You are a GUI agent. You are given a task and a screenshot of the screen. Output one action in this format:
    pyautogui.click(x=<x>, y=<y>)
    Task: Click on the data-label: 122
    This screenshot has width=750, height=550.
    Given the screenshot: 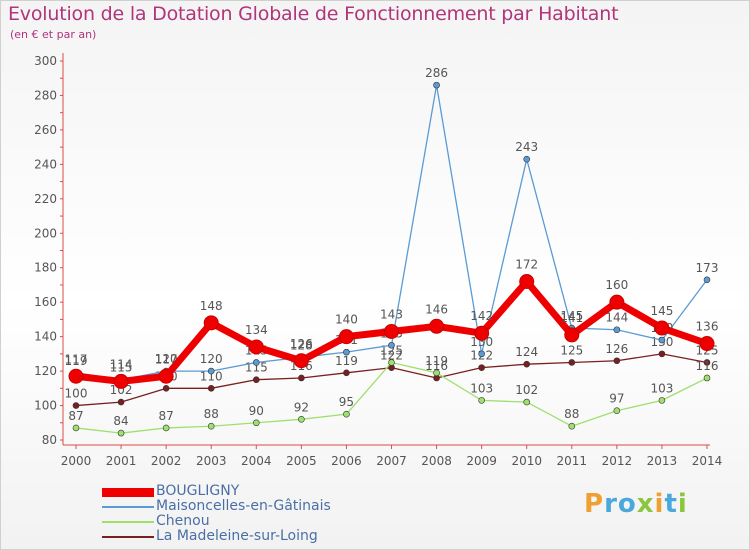 What is the action you would take?
    pyautogui.click(x=391, y=356)
    